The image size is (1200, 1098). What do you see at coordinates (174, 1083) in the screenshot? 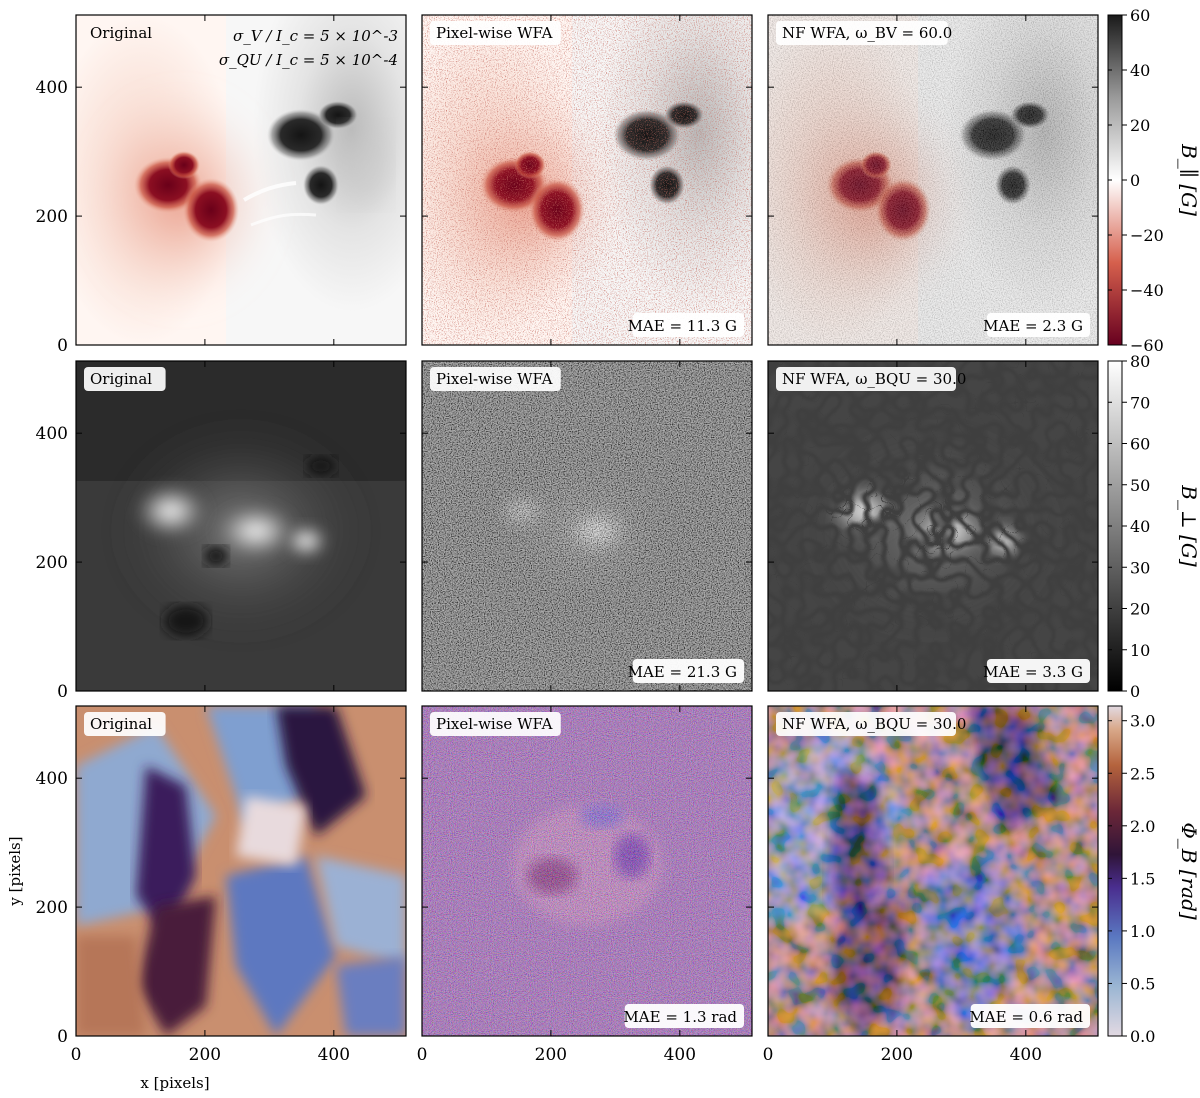
I see `x-axis-label: x [pixels]` at bounding box center [174, 1083].